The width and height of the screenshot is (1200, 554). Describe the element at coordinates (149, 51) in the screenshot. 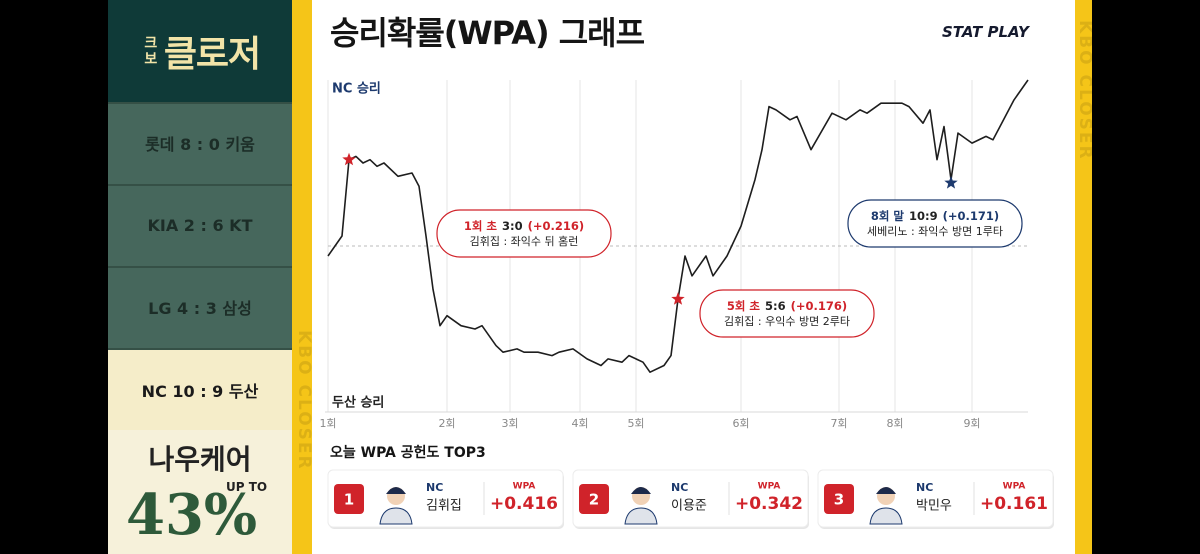

I see `logo-small: 크보` at that location.